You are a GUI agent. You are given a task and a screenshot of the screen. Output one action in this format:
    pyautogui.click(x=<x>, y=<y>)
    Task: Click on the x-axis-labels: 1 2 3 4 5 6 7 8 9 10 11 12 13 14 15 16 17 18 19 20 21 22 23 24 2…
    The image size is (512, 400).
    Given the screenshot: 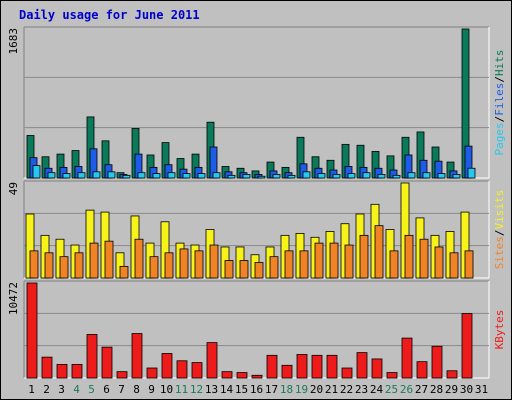 What is the action you would take?
    pyautogui.click(x=258, y=389)
    